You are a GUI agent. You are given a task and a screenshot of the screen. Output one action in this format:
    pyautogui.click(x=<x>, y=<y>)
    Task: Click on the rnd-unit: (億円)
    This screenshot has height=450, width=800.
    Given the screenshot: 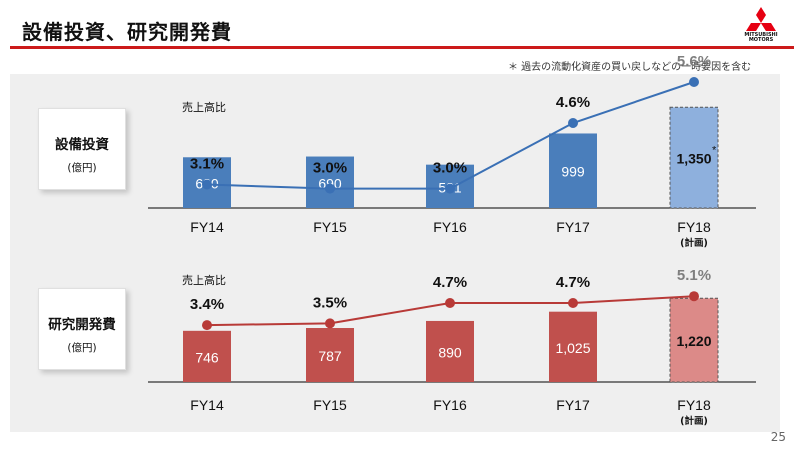 What is the action you would take?
    pyautogui.click(x=82, y=348)
    